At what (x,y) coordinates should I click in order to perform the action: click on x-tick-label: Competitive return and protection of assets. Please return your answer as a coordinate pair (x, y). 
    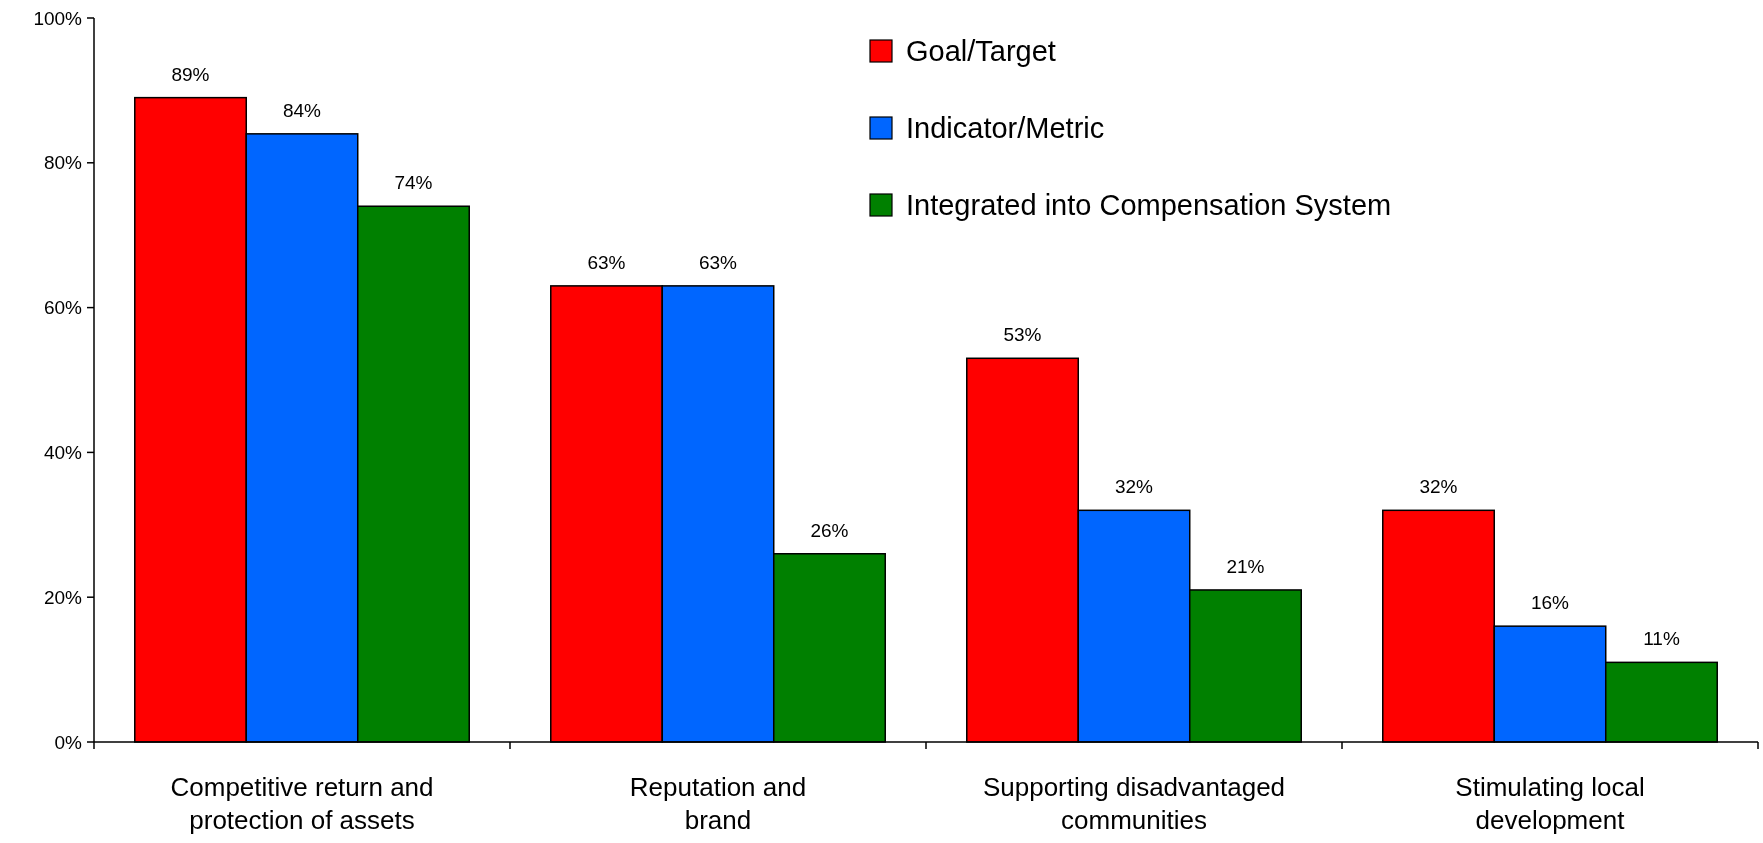
    Looking at the image, I should click on (302, 803).